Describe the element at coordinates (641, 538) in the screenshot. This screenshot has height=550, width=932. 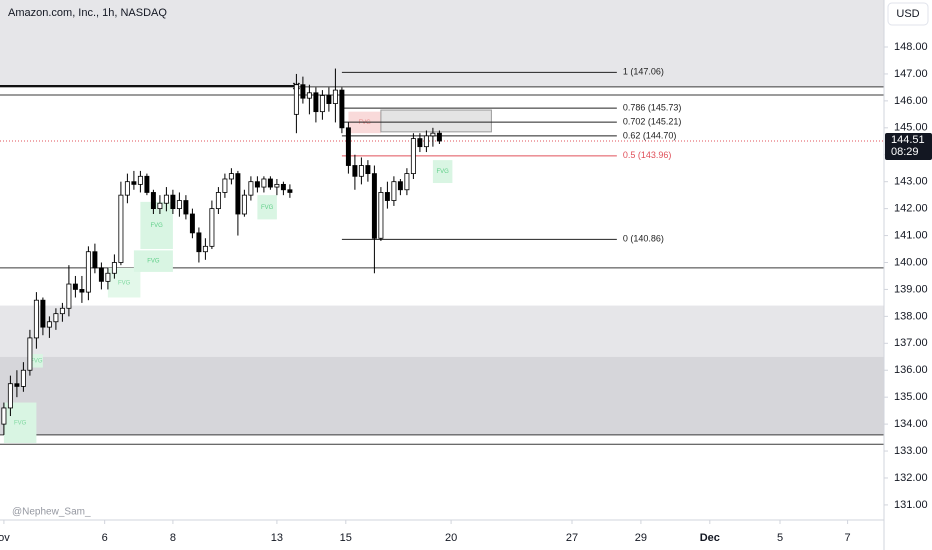
I see `x-tick-label: 29` at that location.